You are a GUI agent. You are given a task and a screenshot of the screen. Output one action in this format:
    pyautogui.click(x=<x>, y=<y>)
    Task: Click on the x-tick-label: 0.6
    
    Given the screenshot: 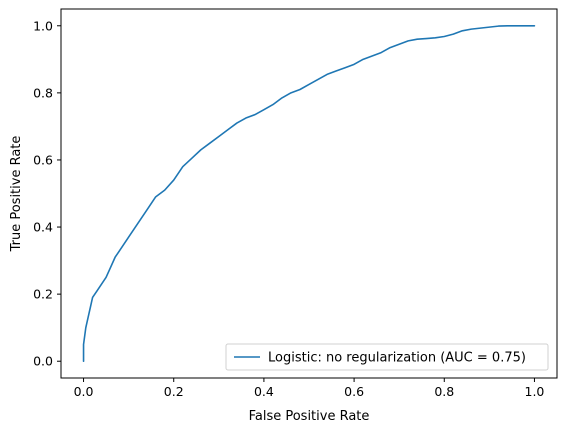 What is the action you would take?
    pyautogui.click(x=354, y=391)
    